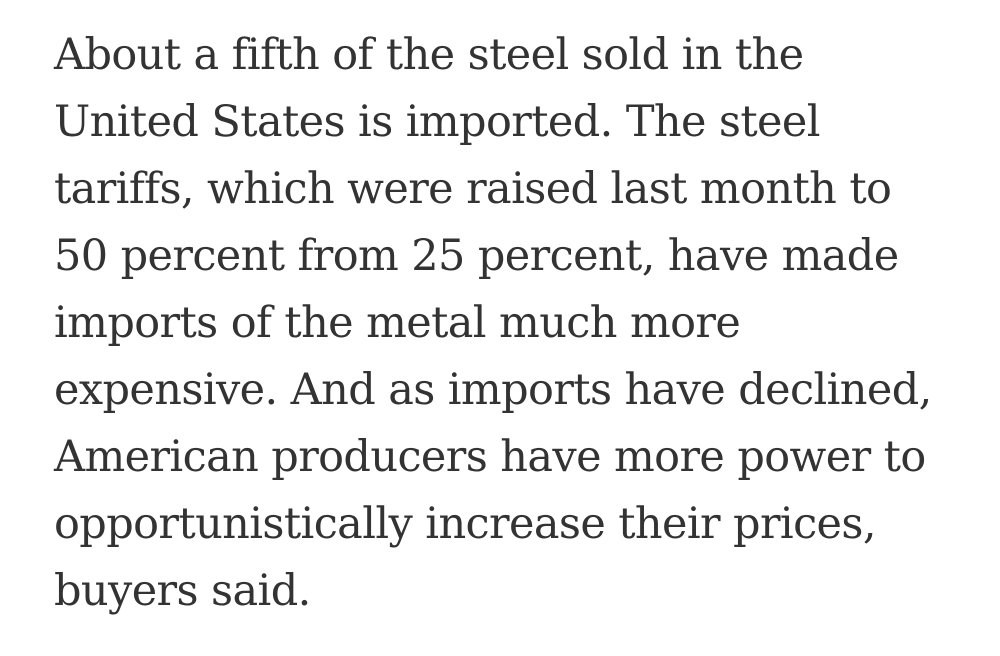 The image size is (1000, 656). I want to click on paragraph-line: 50 percent from 25 percent, have made, so click(476, 256).